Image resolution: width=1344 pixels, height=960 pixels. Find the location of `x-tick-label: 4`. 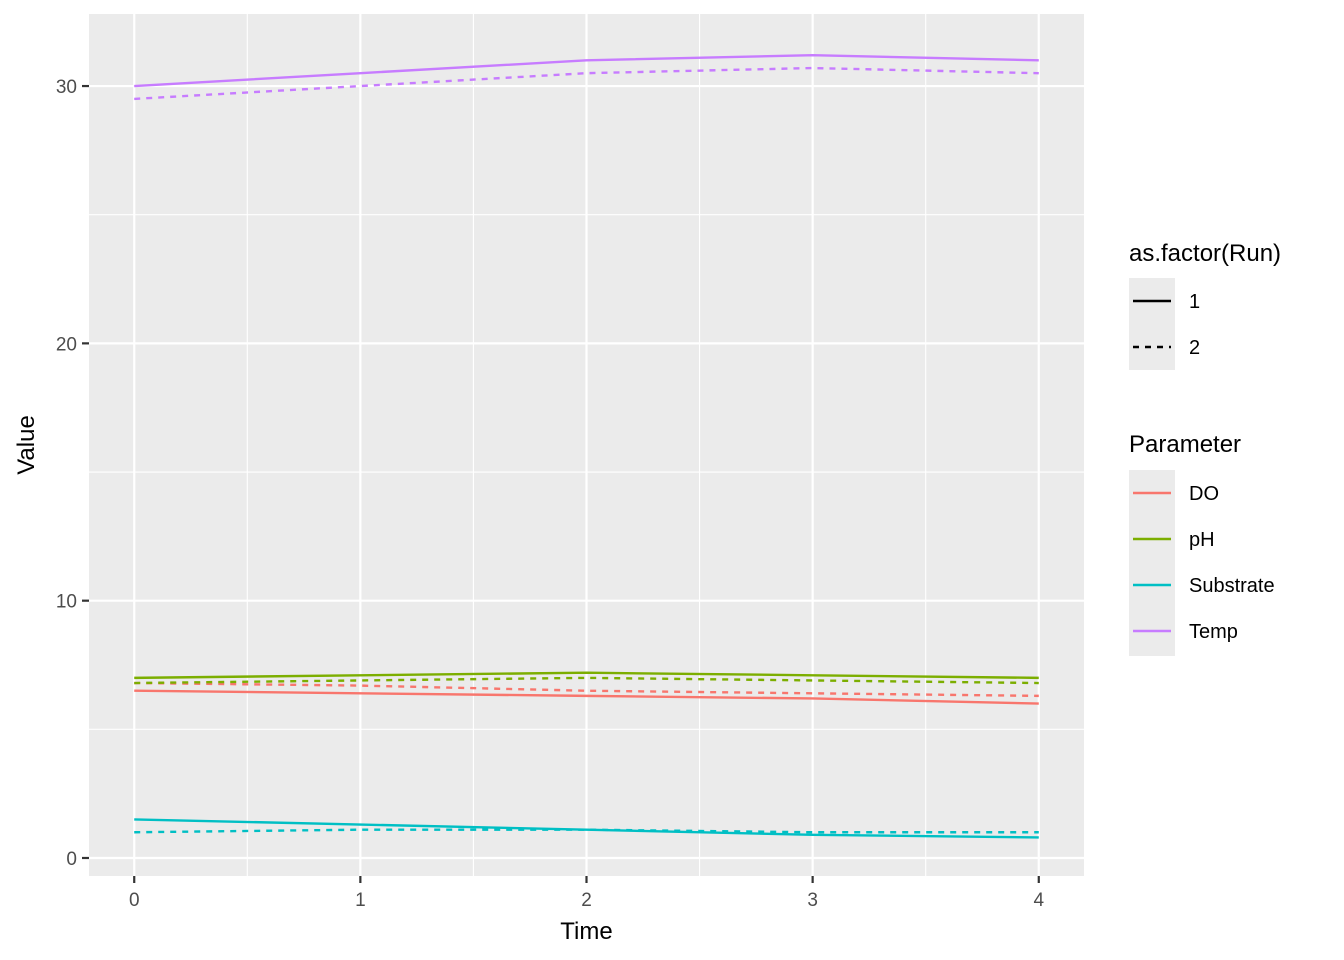

x-tick-label: 4 is located at coordinates (1038, 900).